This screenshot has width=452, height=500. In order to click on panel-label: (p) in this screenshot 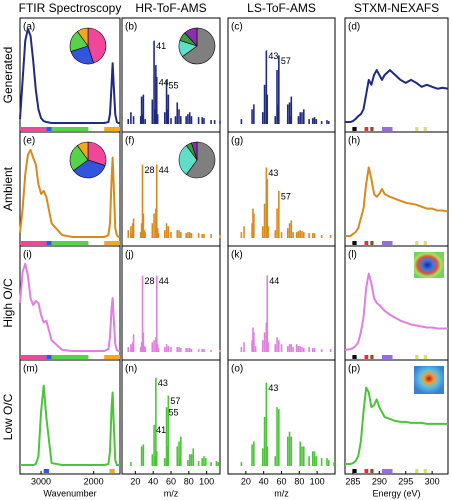, I will do `click(354, 369)`.